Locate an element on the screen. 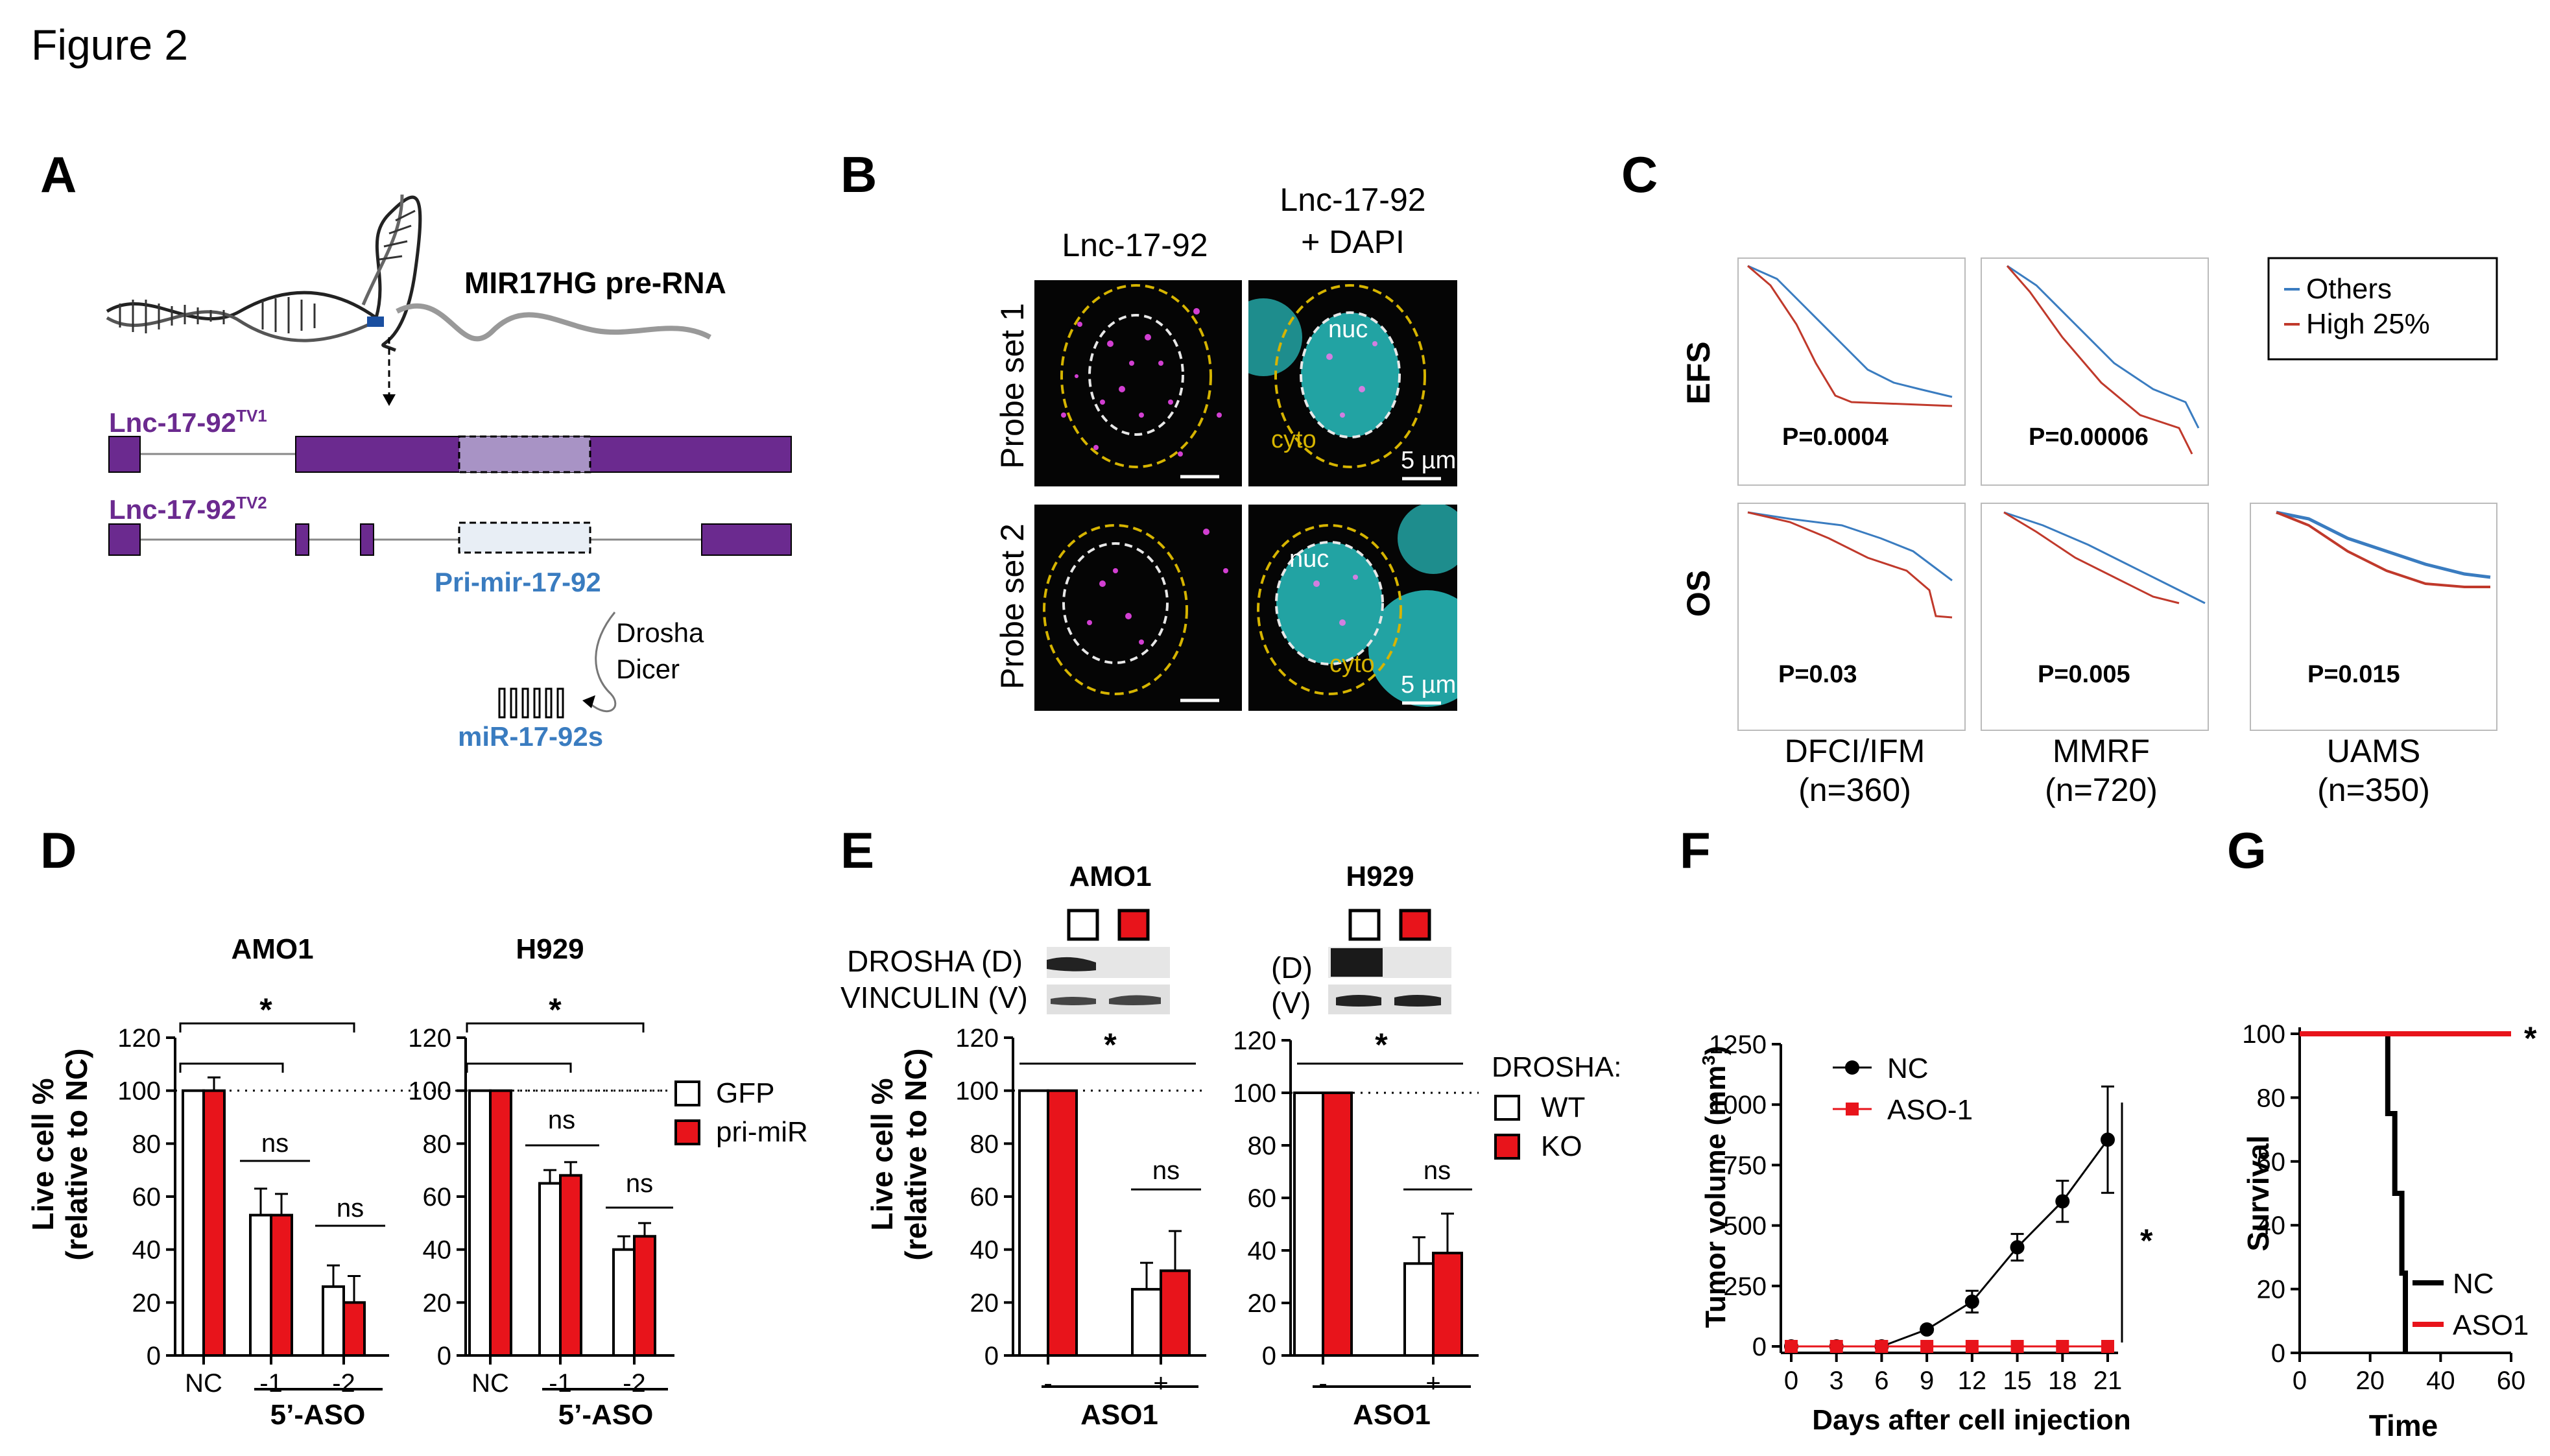 The image size is (2550, 1456). y-tick-label: 60 is located at coordinates (1262, 1198).